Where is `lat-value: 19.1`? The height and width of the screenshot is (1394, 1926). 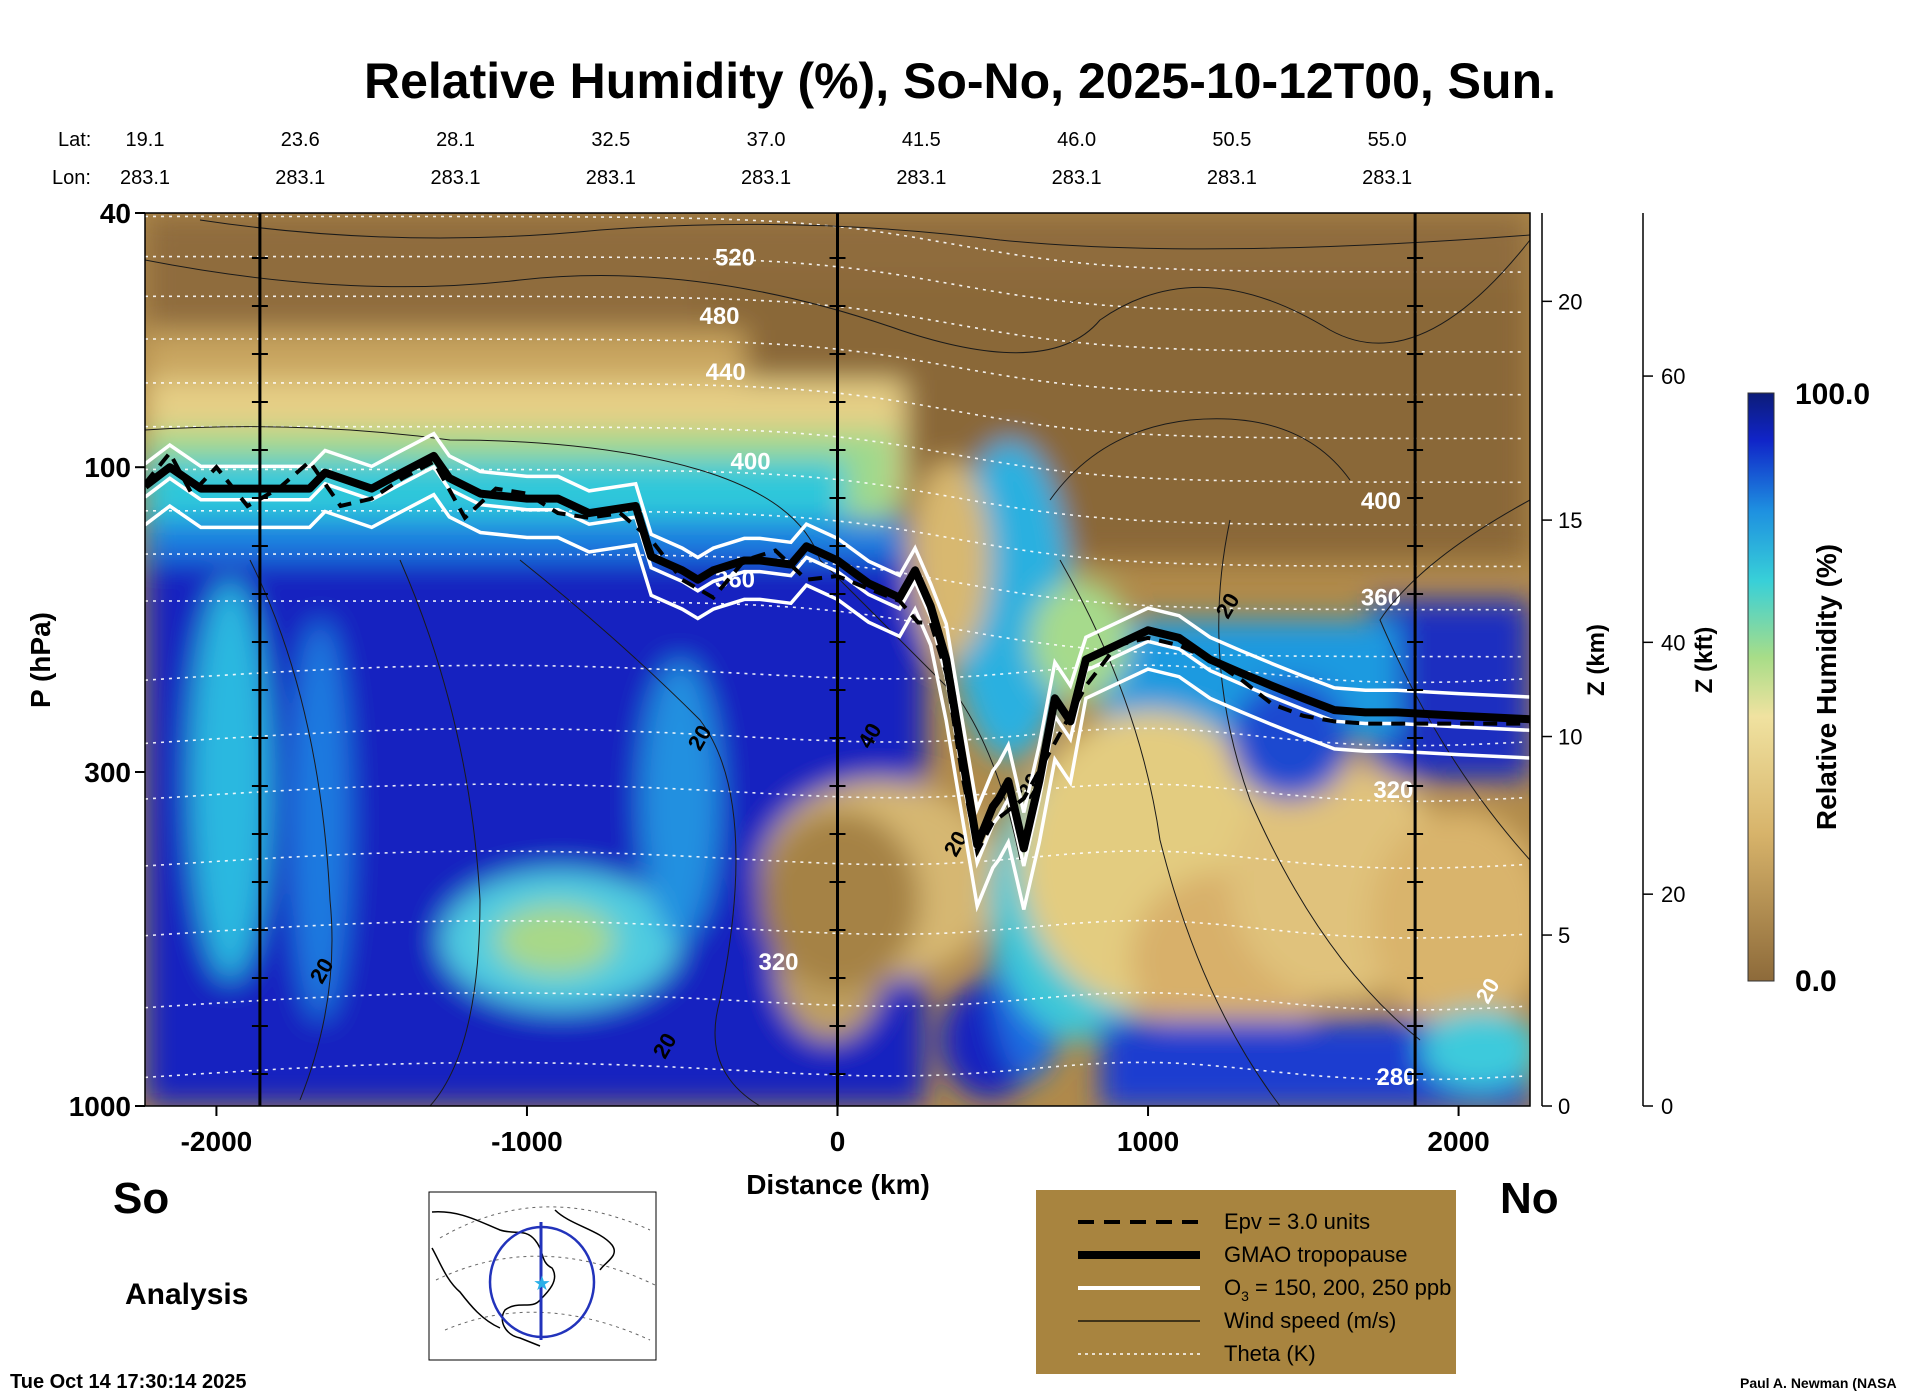
lat-value: 19.1 is located at coordinates (145, 140).